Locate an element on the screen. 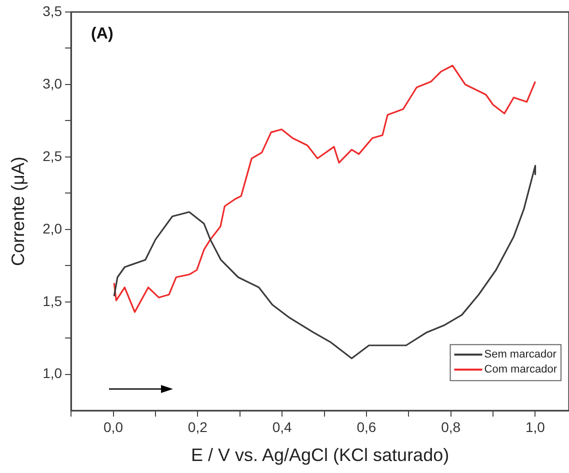 The width and height of the screenshot is (569, 473). y-tick-label: 3,0 is located at coordinates (52, 83).